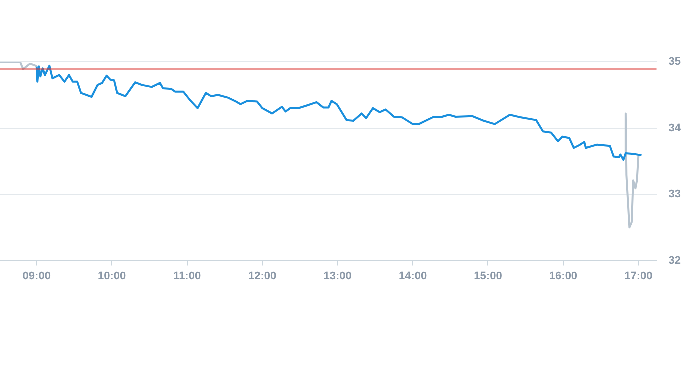 This screenshot has width=693, height=365. Describe the element at coordinates (262, 276) in the screenshot. I see `x-tick-label: 12:00` at that location.